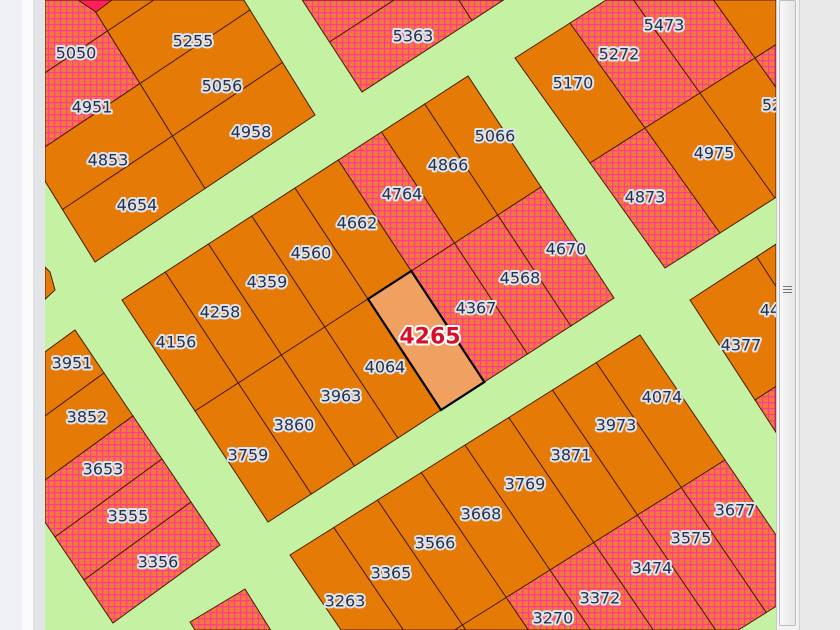 The width and height of the screenshot is (840, 630). Describe the element at coordinates (662, 397) in the screenshot. I see `parcel-label: 4074` at that location.